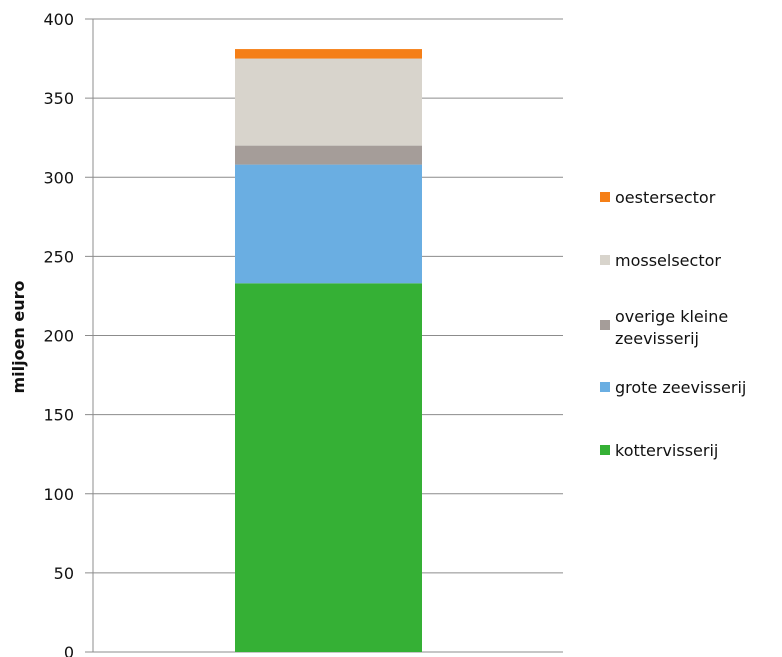 The height and width of the screenshot is (657, 782). I want to click on y-tick-label: 0, so click(69, 650).